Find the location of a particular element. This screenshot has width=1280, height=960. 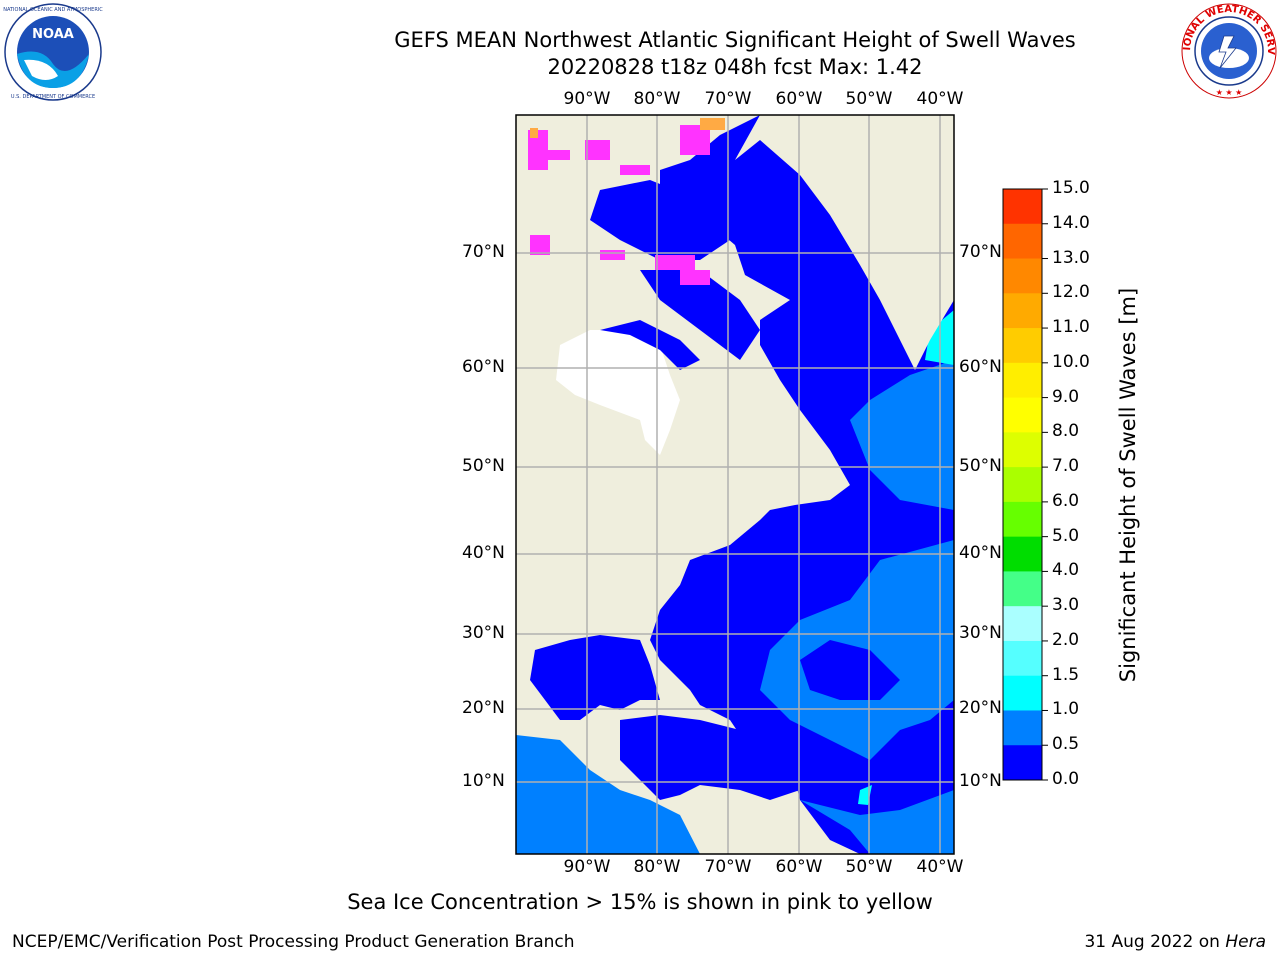

lat-label-left-40n: 40°N is located at coordinates (483, 553).